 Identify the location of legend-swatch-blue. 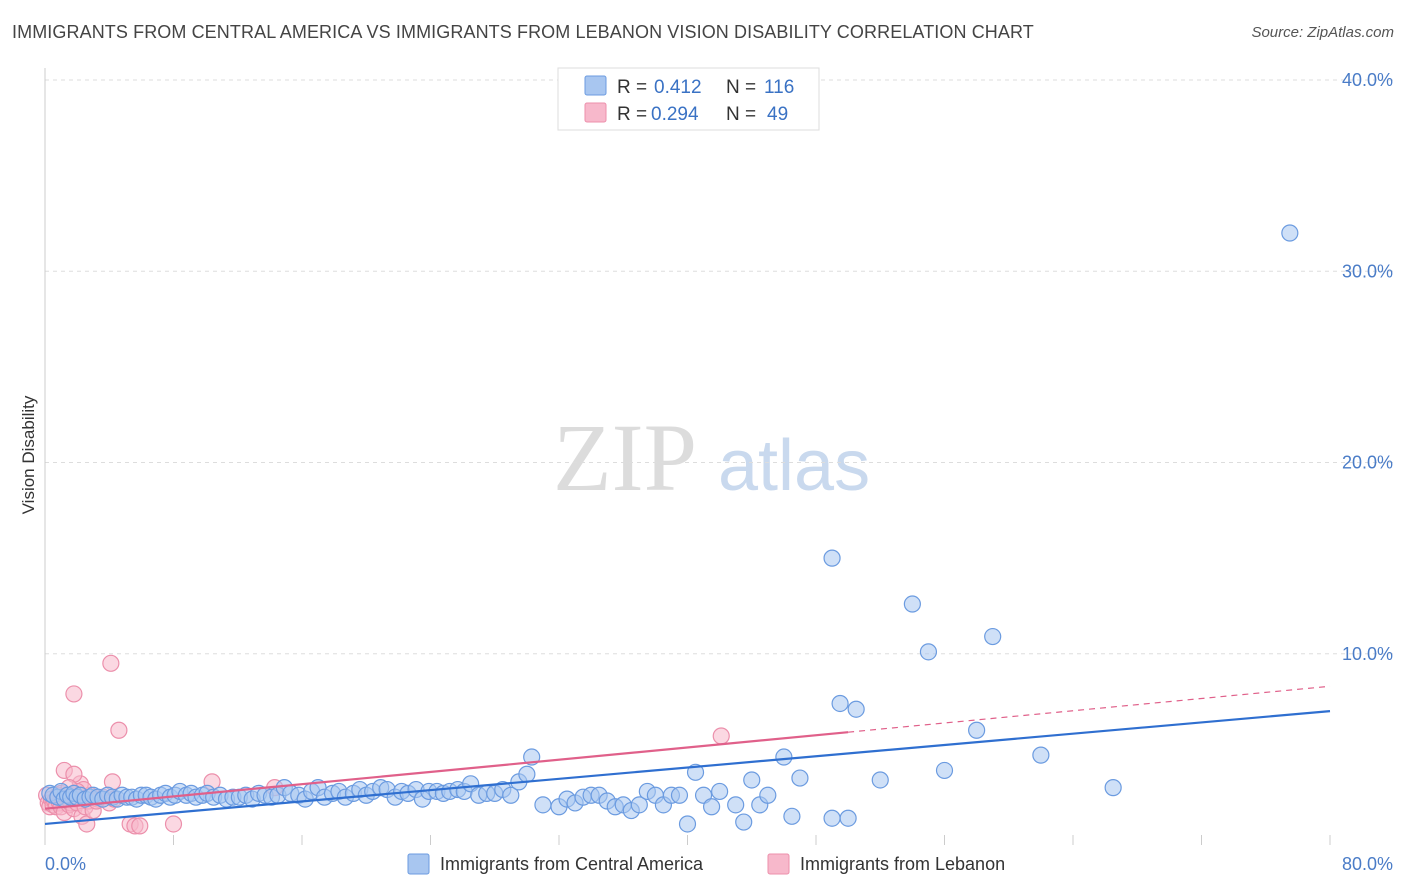
(595, 85).